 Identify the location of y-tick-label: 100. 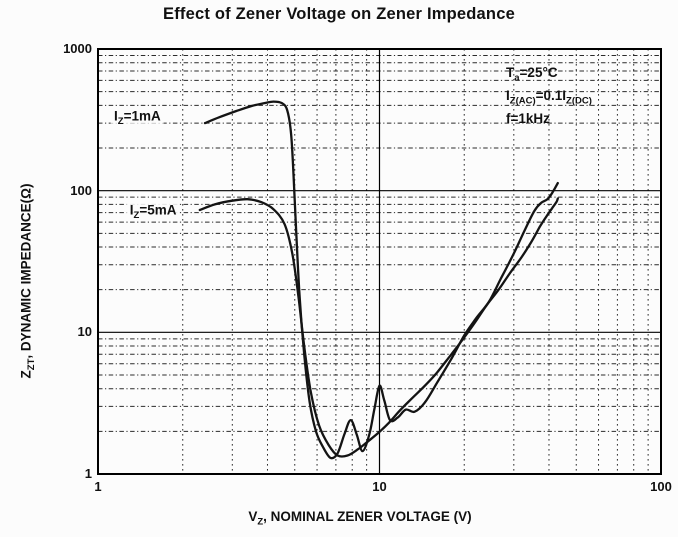
(81, 190).